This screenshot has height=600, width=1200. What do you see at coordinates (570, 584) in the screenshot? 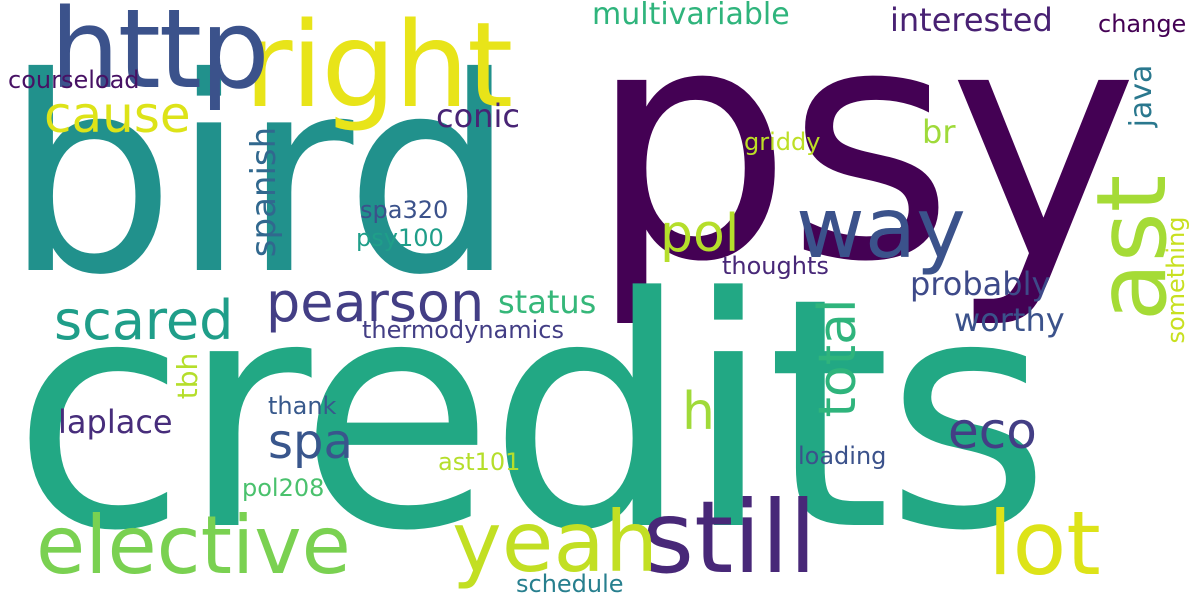
I see `word-schedule: schedule` at bounding box center [570, 584].